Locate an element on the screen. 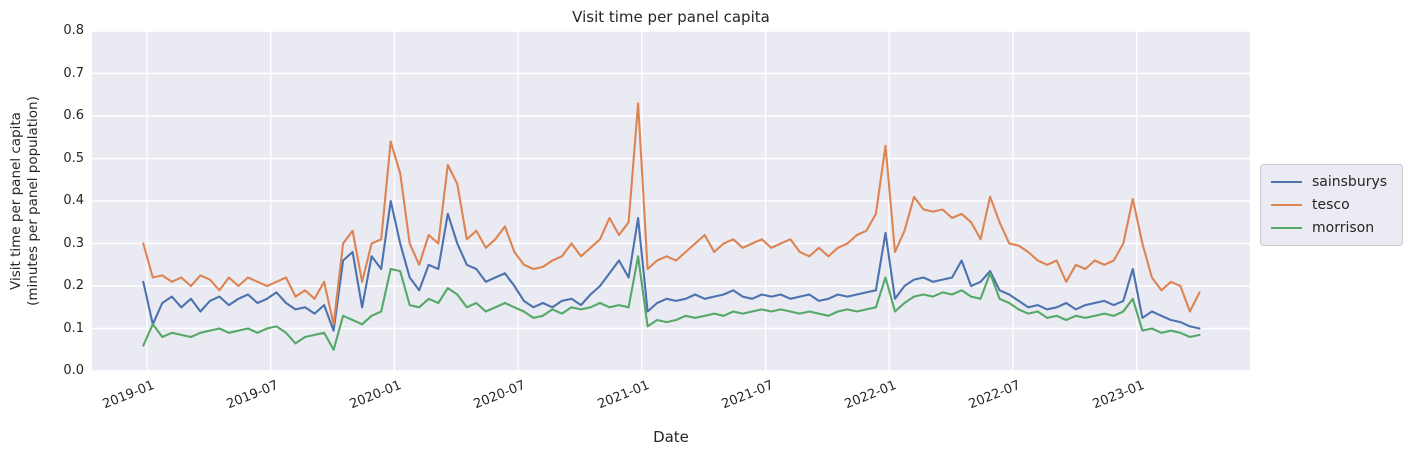 The height and width of the screenshot is (454, 1408). y-tick-label: 0.1 is located at coordinates (73, 328).